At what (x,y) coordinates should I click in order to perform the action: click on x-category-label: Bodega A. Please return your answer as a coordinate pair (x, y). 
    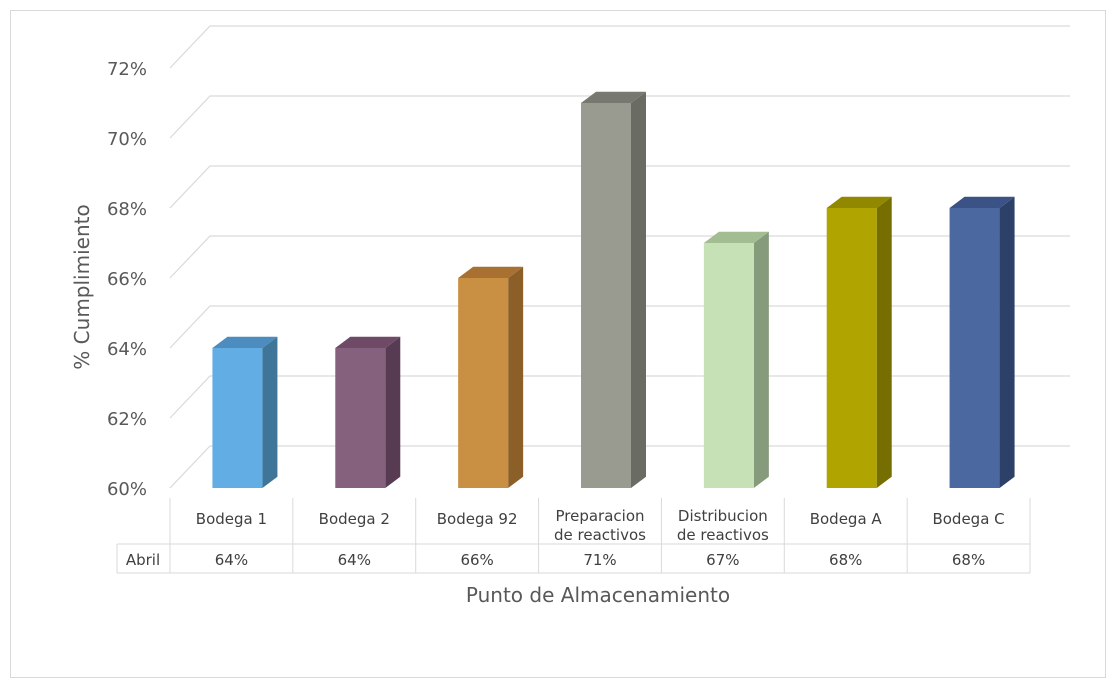
    Looking at the image, I should click on (846, 519).